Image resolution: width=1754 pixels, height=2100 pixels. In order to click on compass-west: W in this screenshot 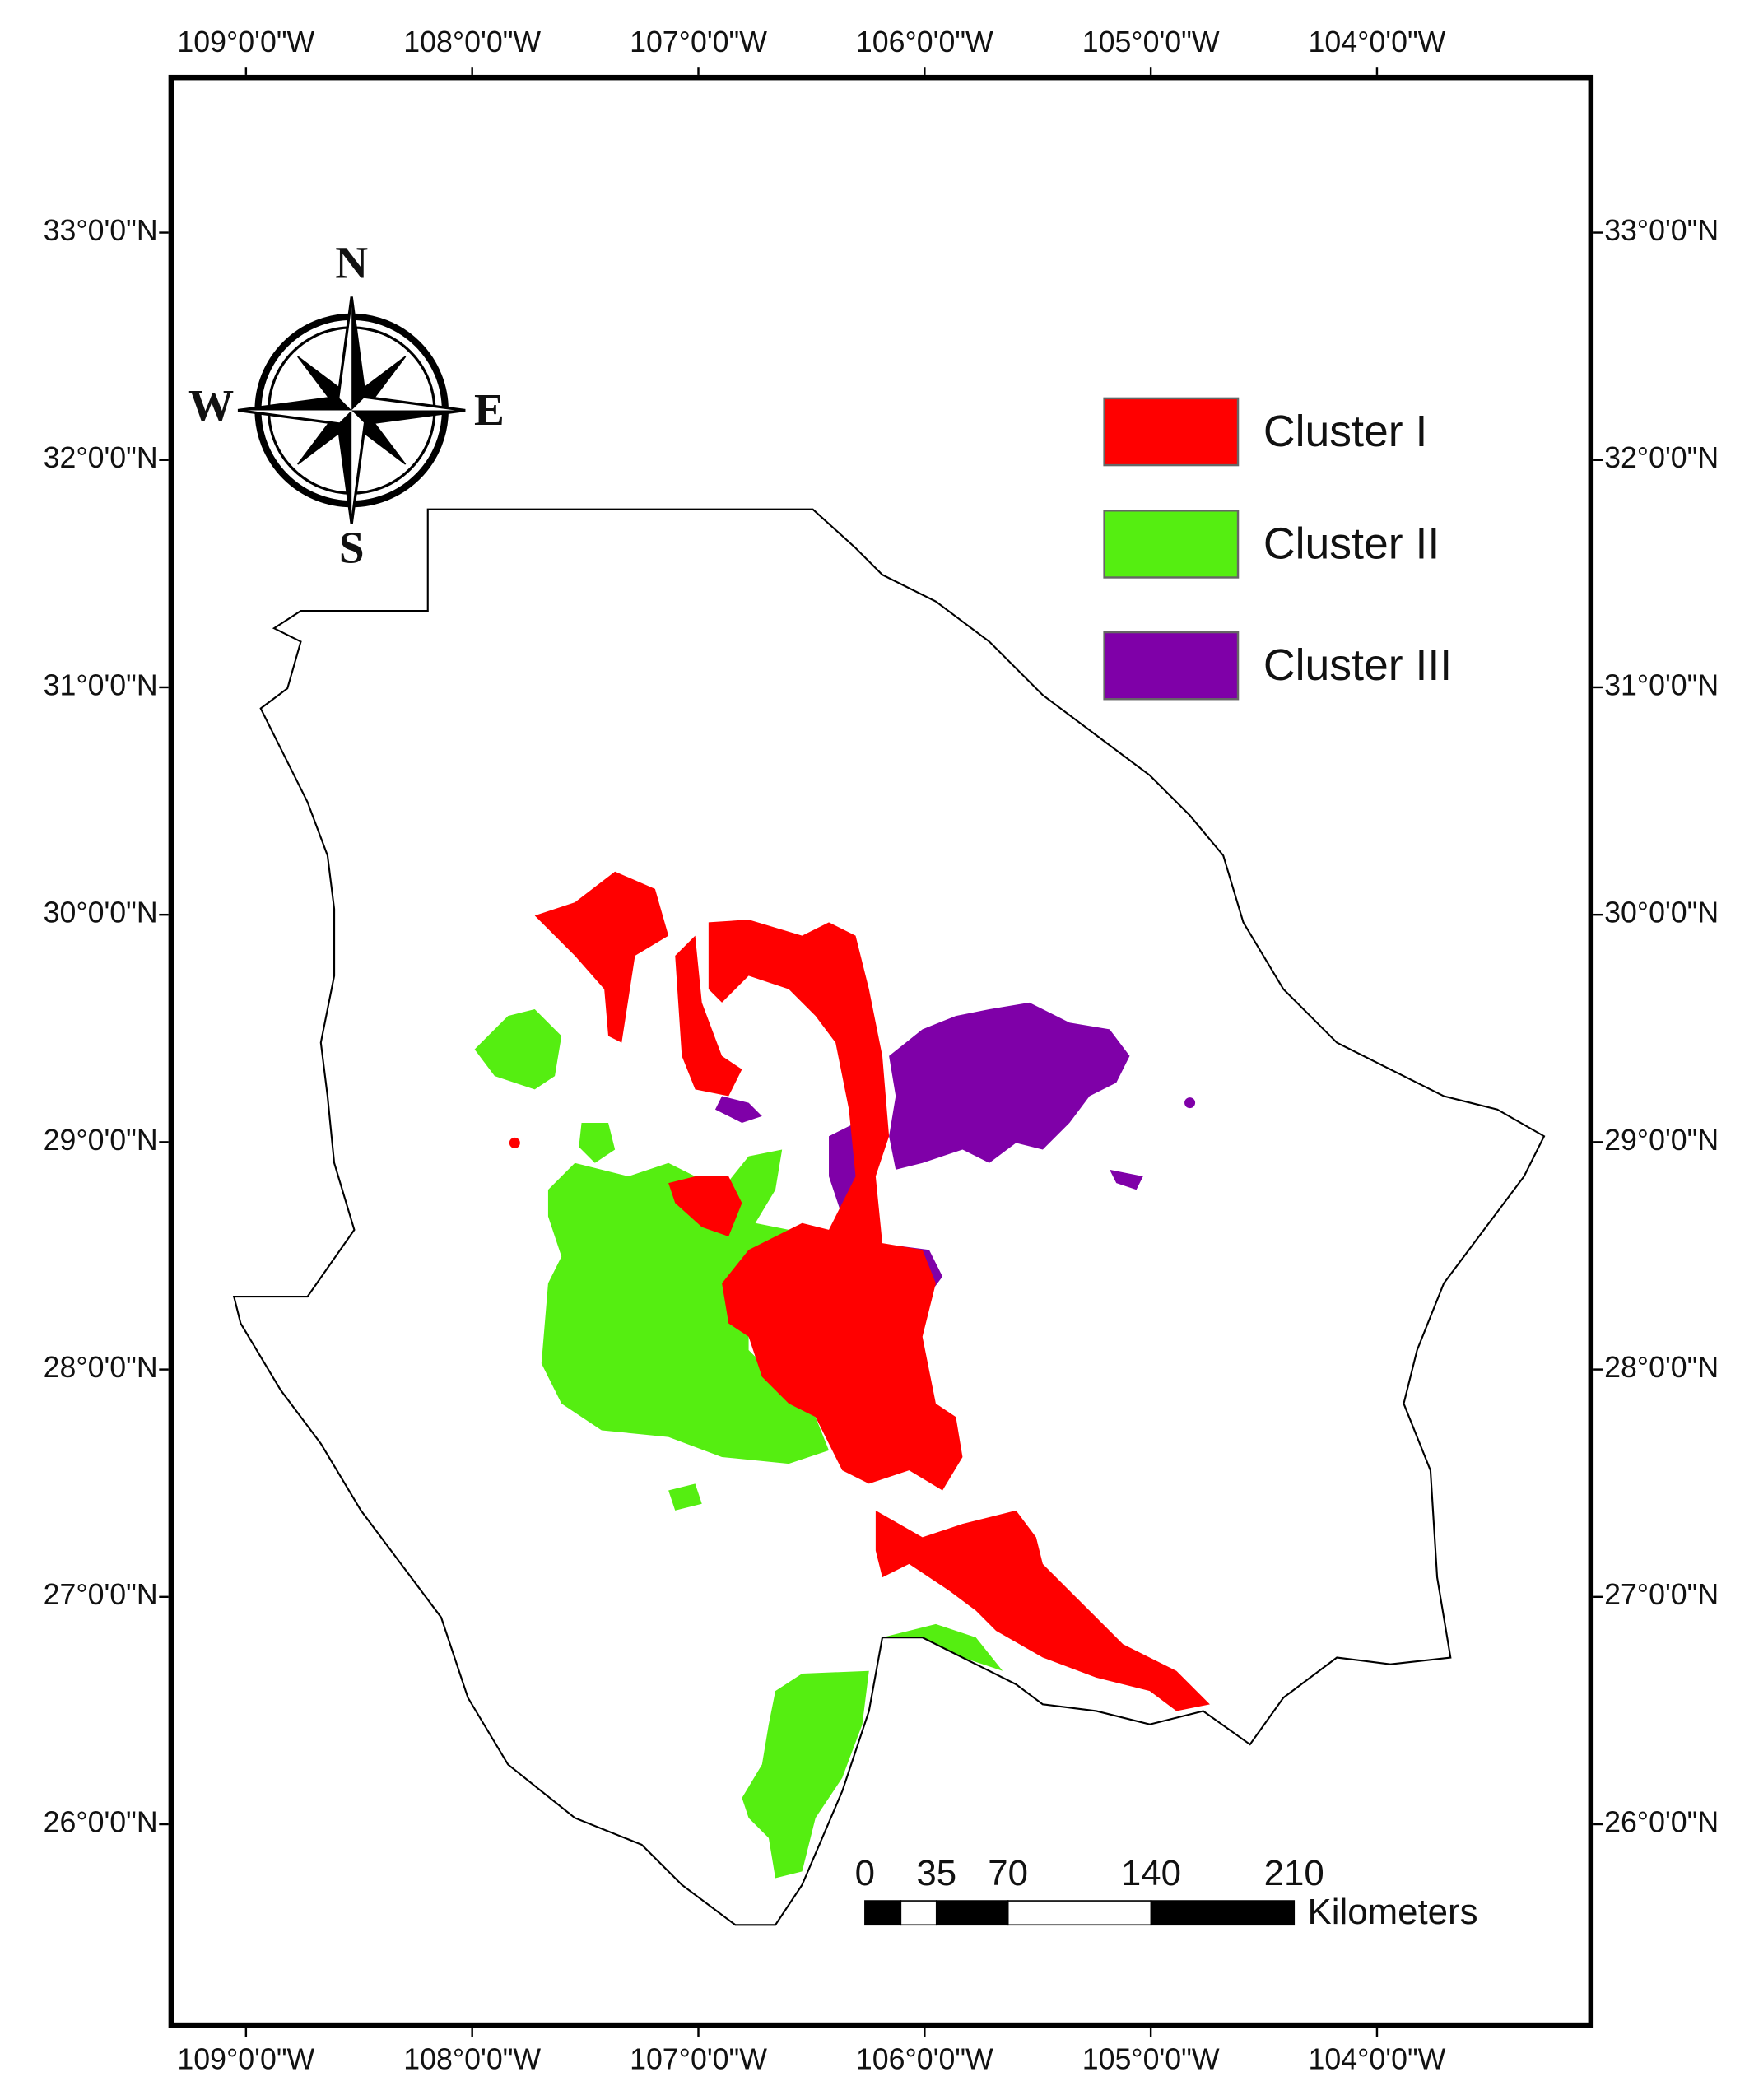, I will do `click(211, 405)`.